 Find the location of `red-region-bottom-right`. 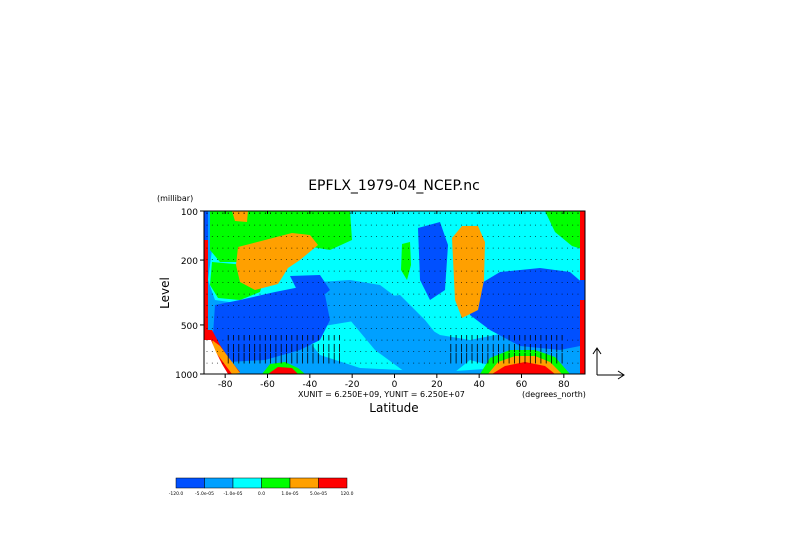

red-region-bottom-right is located at coordinates (523, 368).